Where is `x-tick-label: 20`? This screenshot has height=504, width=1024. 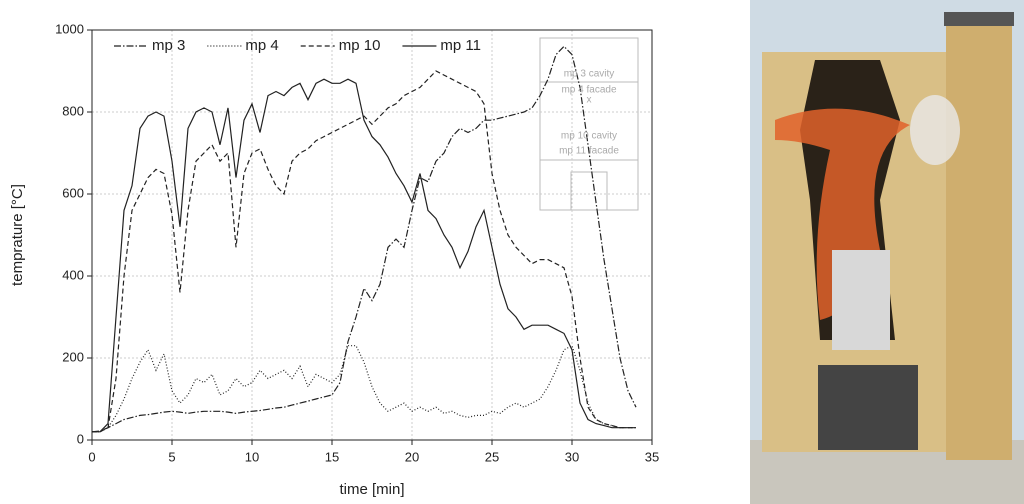 x-tick-label: 20 is located at coordinates (412, 456).